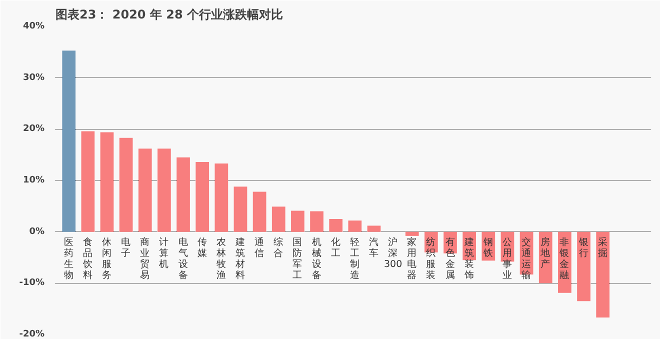 The image size is (660, 339). What do you see at coordinates (145, 258) in the screenshot?
I see `x-tick-label: 商业贸易` at bounding box center [145, 258].